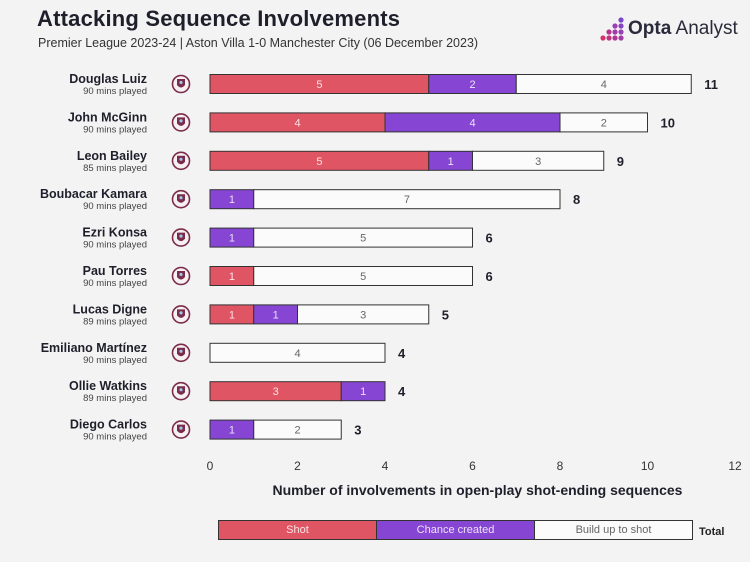  Describe the element at coordinates (472, 85) in the screenshot. I see `bar-segment-chance-label: 2` at that location.